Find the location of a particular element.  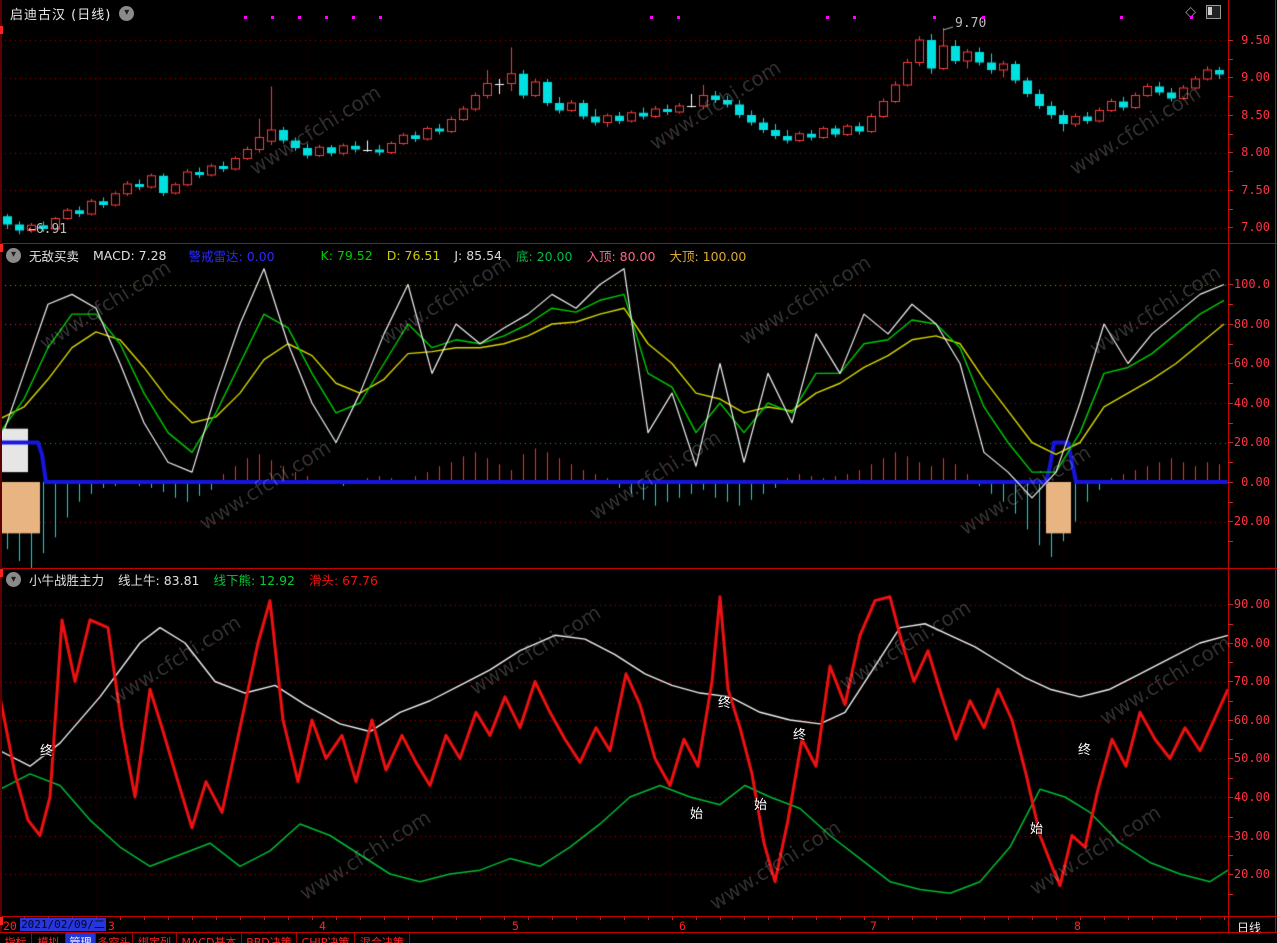

k-value: K: 79.52 is located at coordinates (346, 255).